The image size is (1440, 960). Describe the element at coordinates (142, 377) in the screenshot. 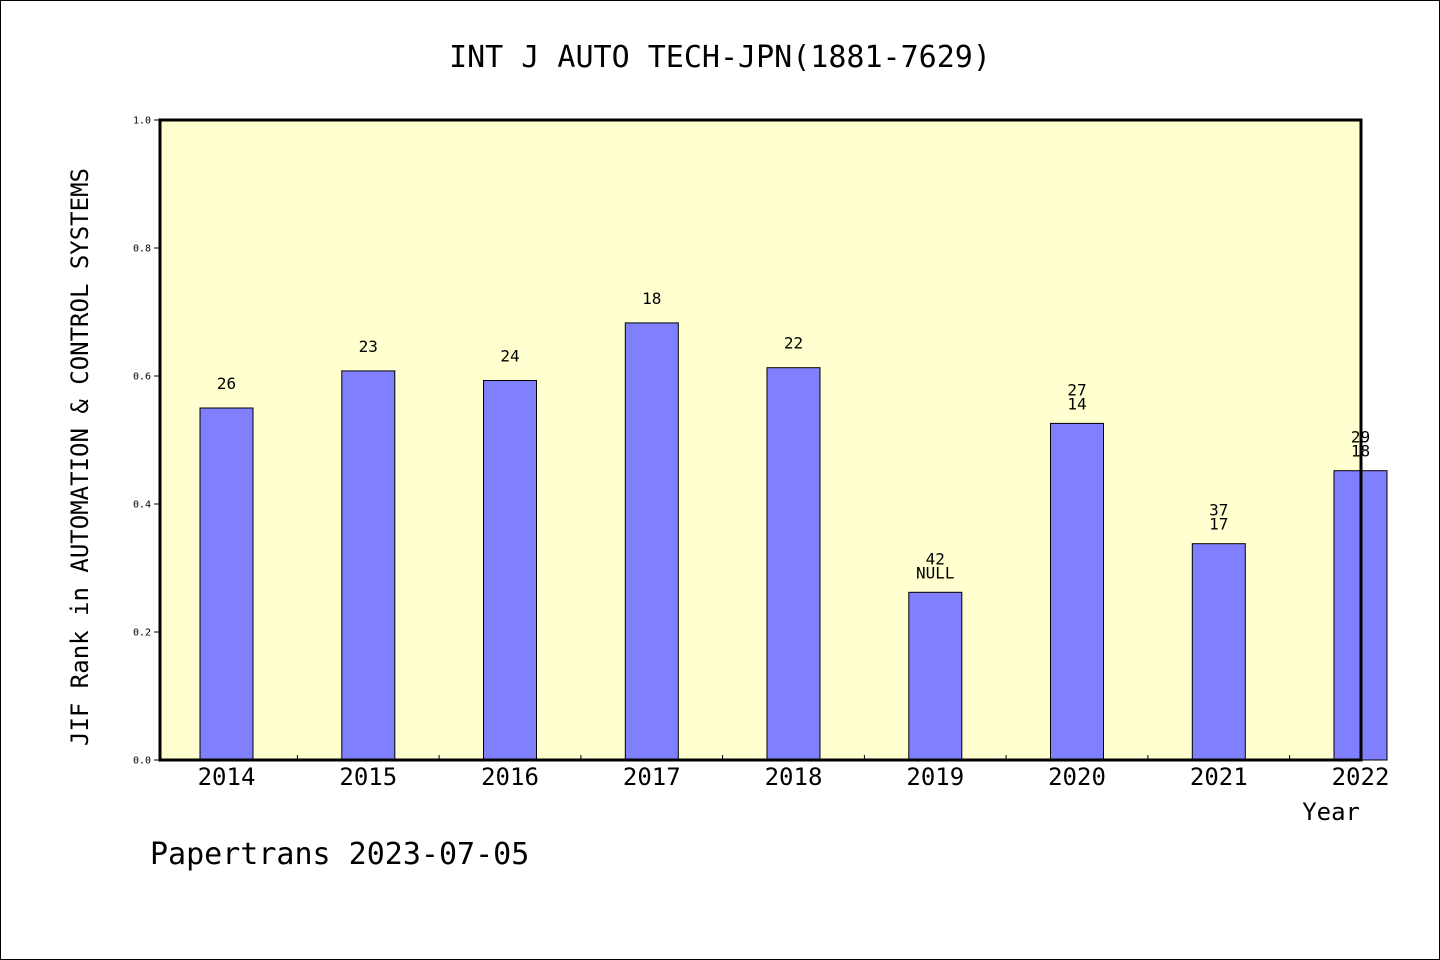

I see `y-tick-label-0.6: 0.6` at that location.